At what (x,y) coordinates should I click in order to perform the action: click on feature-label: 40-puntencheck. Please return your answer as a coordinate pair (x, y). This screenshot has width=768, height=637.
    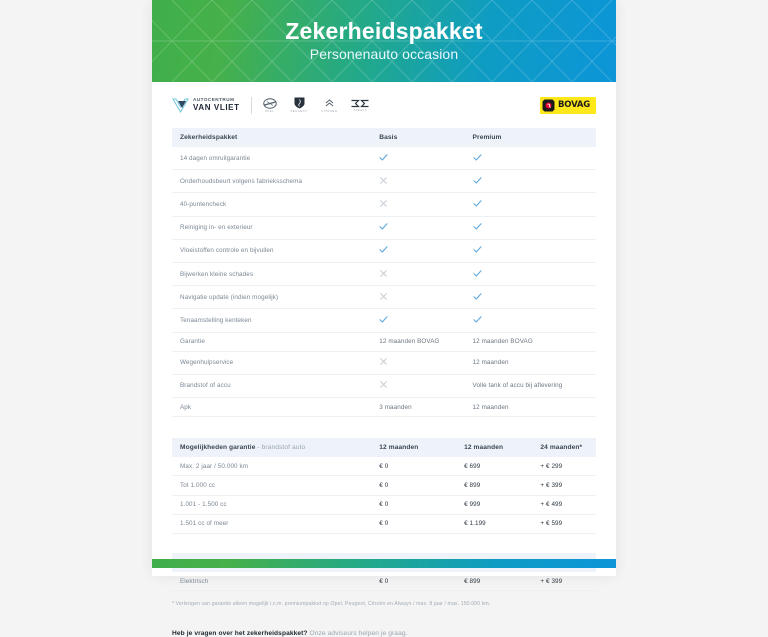
    Looking at the image, I should click on (272, 204).